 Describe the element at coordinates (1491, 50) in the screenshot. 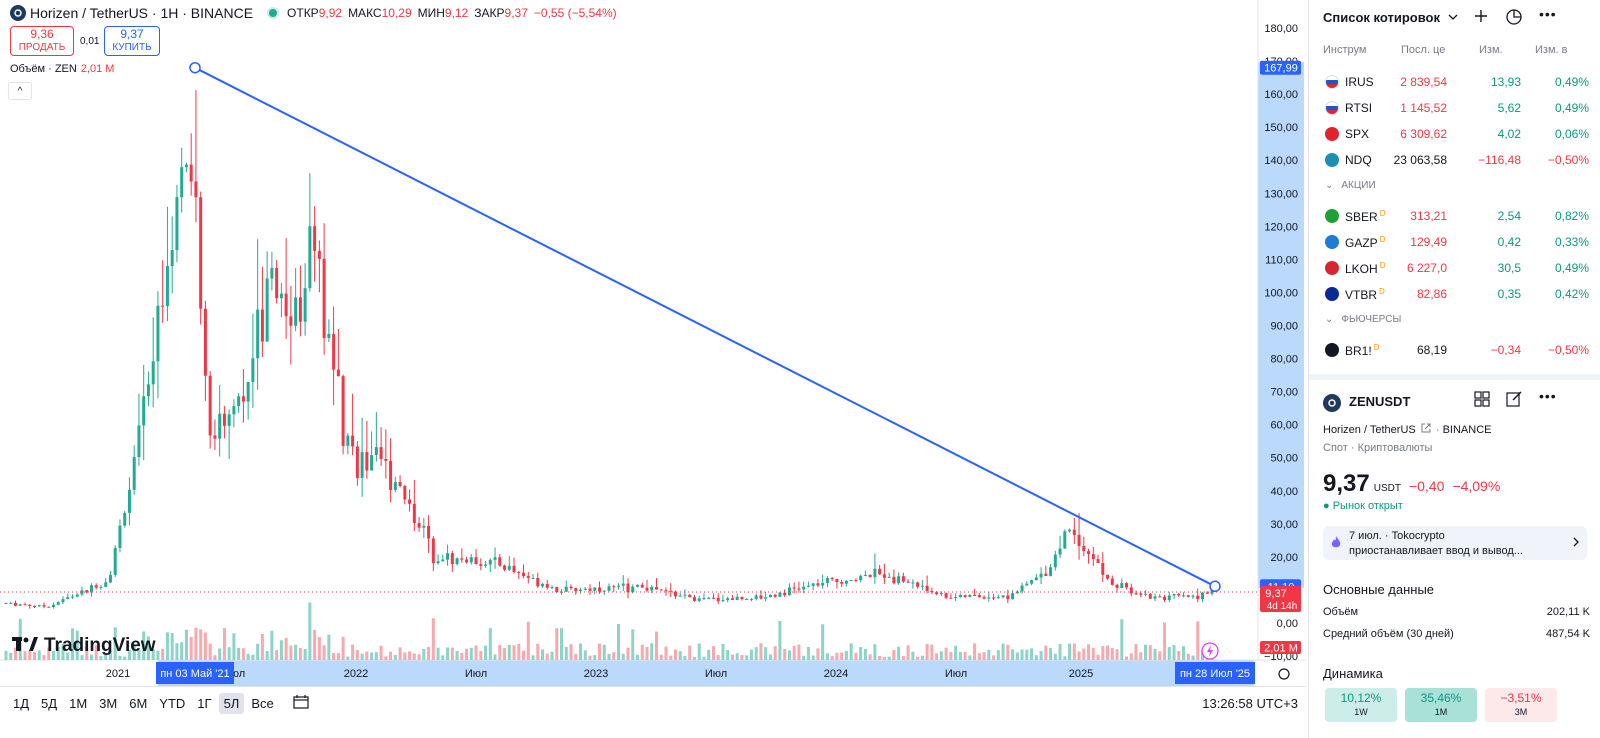

I see `col-change: Изм.` at that location.